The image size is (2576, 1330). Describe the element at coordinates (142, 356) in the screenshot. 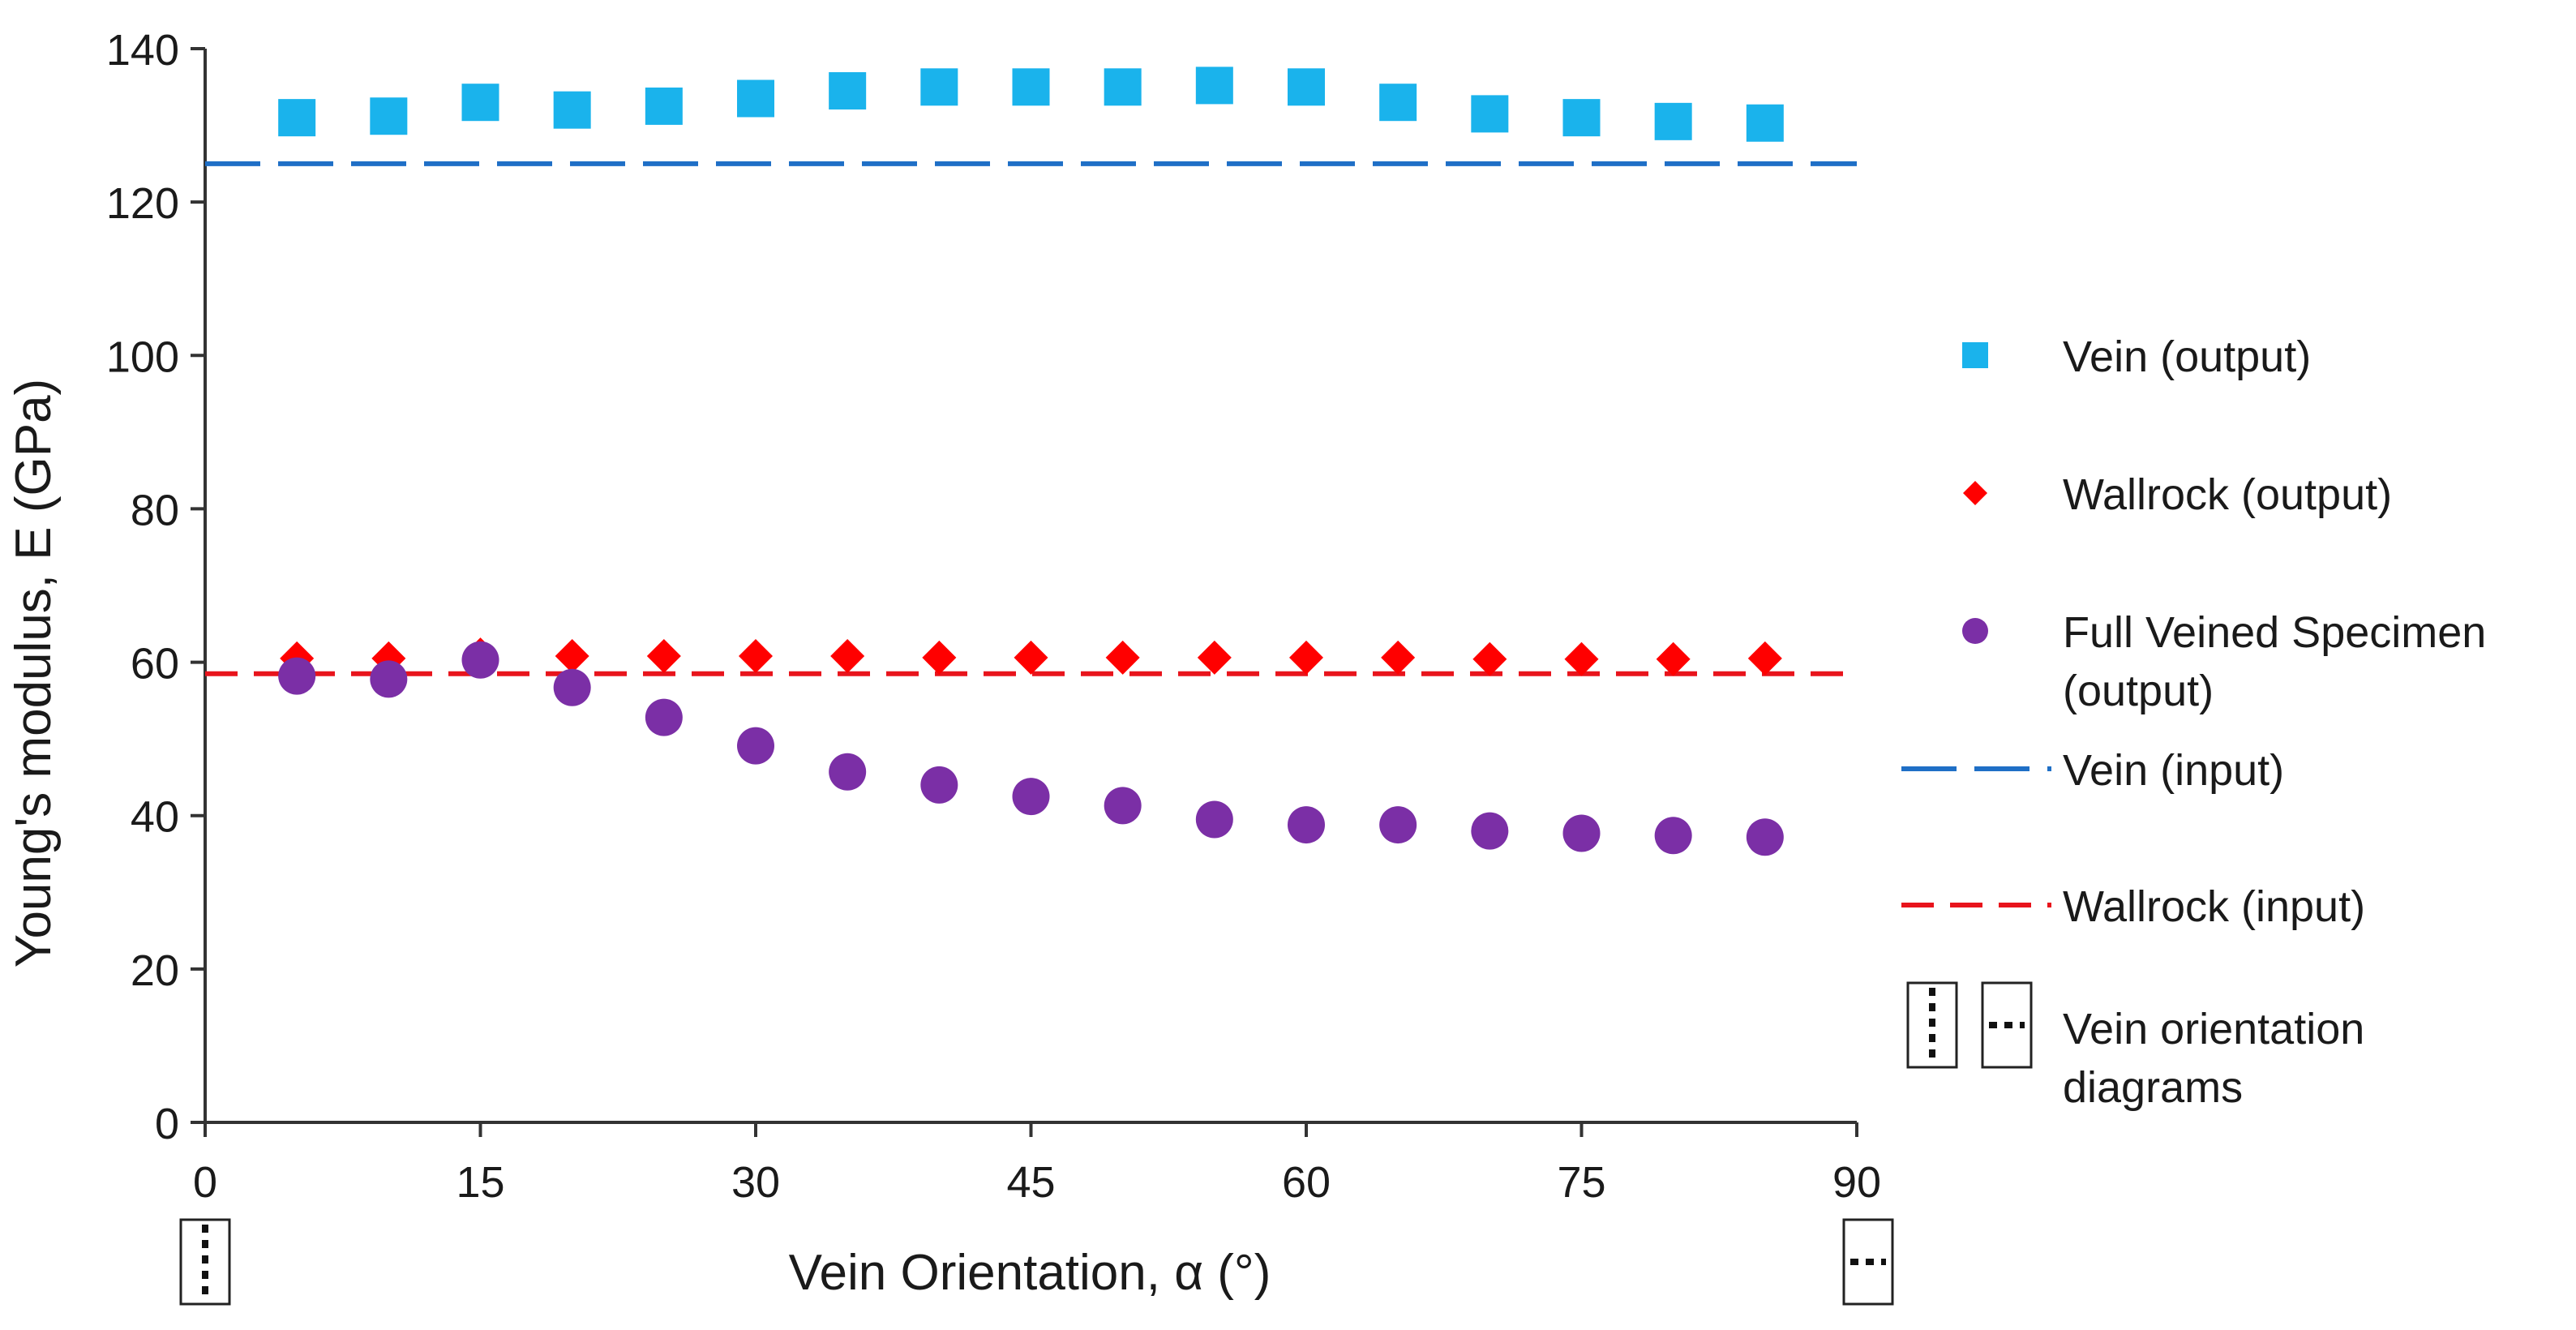

I see `y-tick-label: 100` at that location.